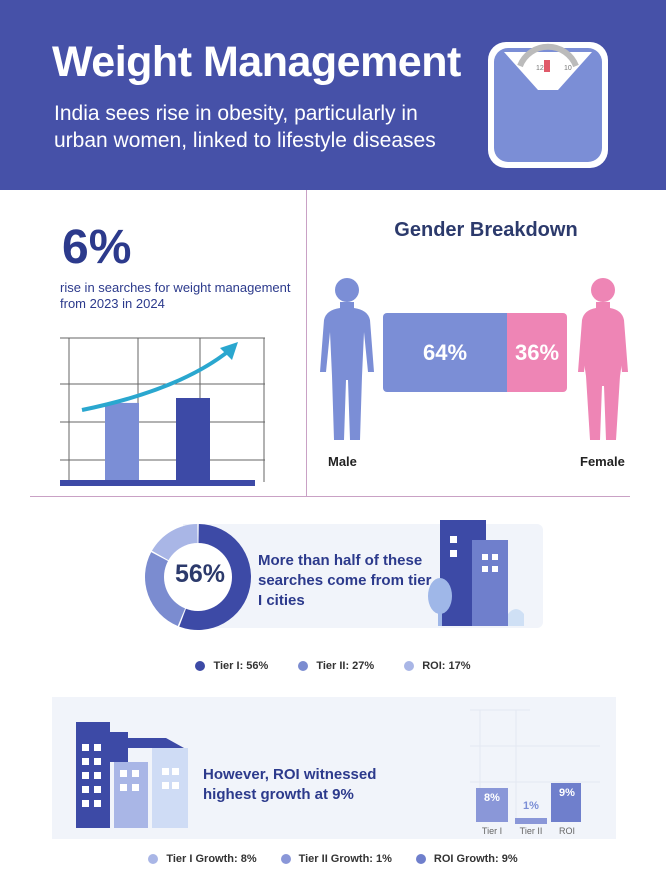  I want to click on tier-donut-chart, so click(198, 577).